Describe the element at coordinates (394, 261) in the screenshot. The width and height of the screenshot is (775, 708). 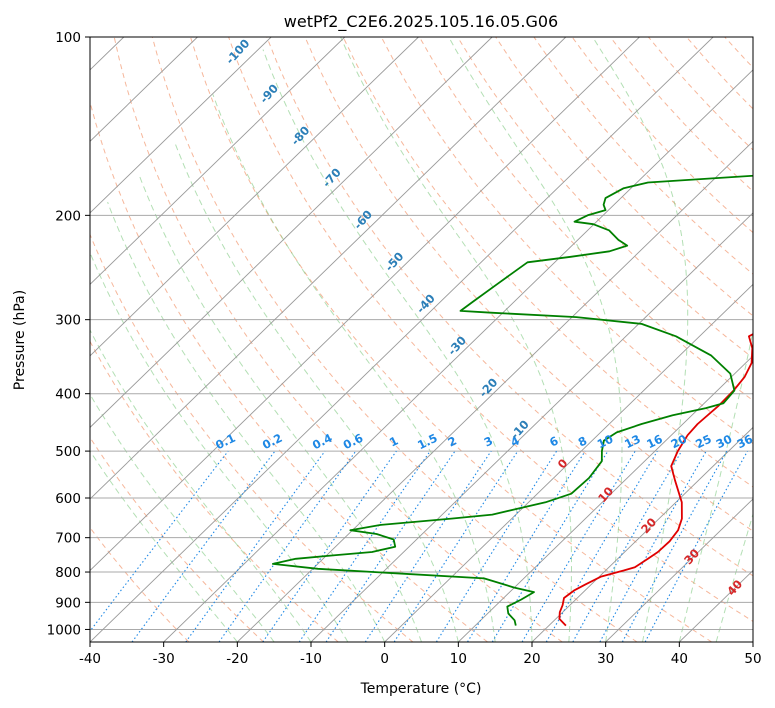
I see `dry-adiabat-label: -50` at that location.